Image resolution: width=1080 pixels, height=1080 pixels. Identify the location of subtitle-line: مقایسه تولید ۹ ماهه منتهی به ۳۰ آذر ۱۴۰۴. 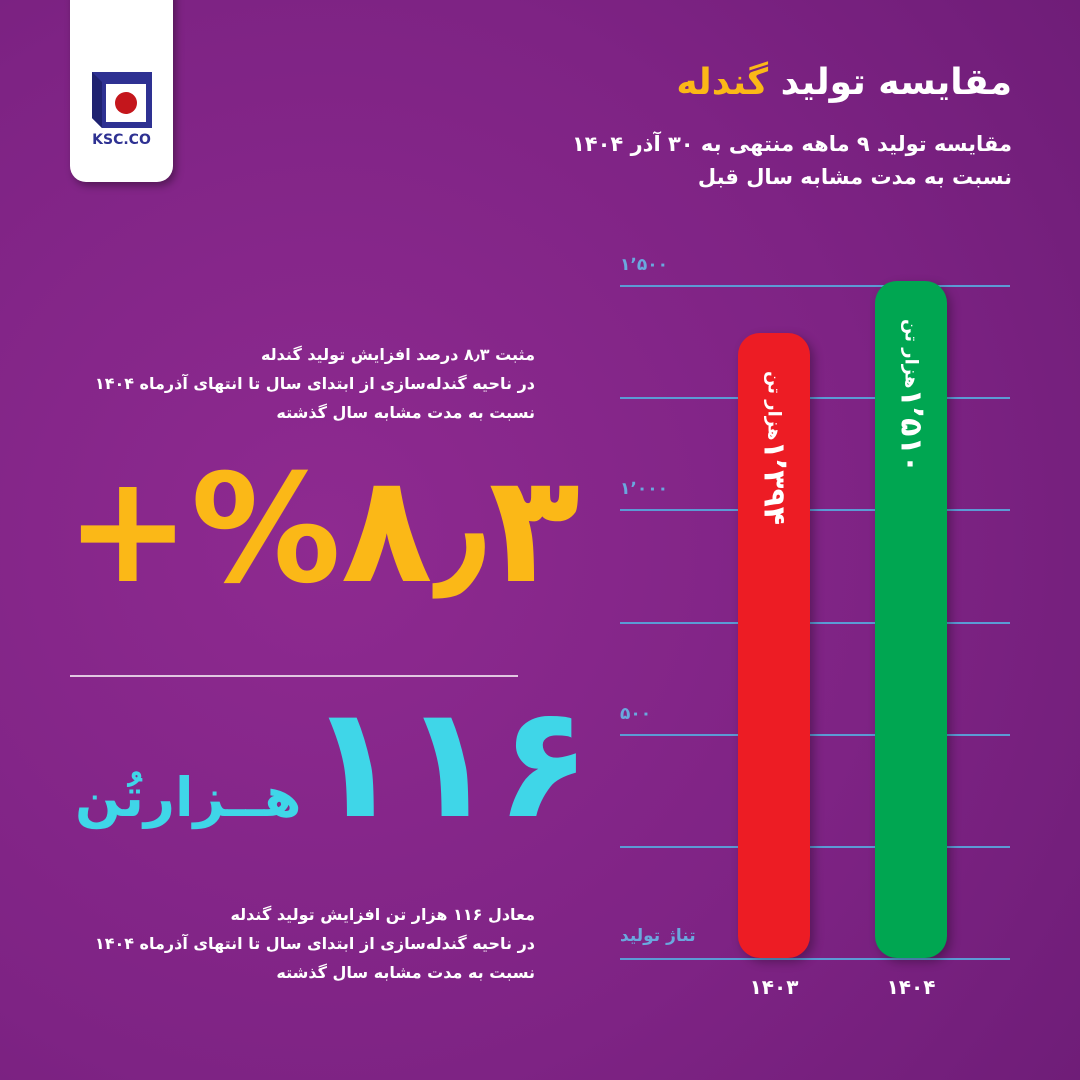
(791, 144).